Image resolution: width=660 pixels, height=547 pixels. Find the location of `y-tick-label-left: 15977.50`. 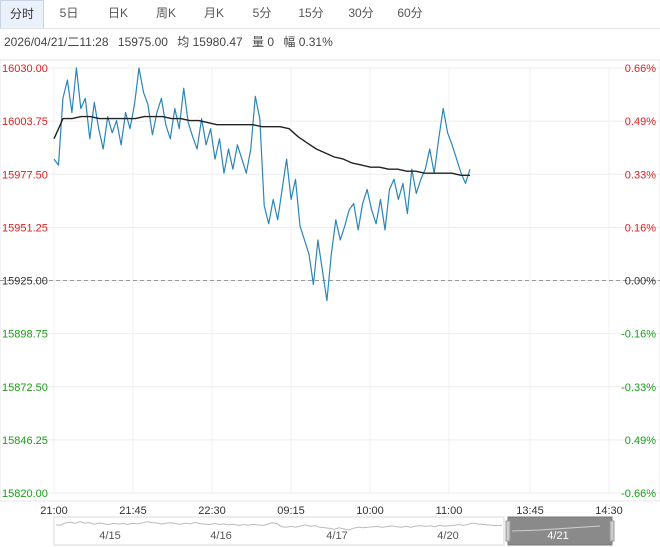

y-tick-label-left: 15977.50 is located at coordinates (25, 175).